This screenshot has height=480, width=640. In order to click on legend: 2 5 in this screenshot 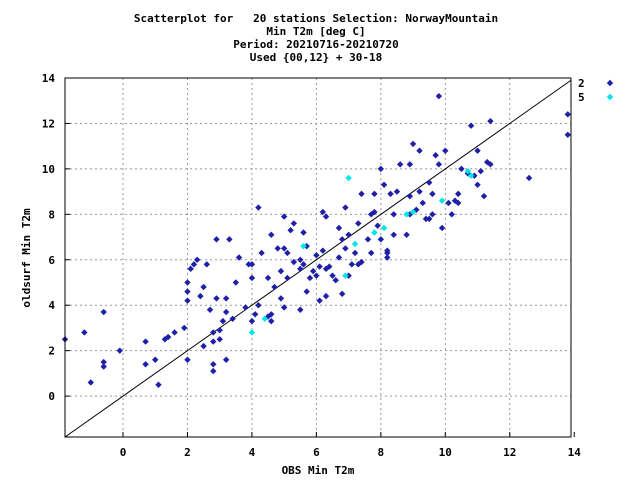, I will do `click(596, 90)`.